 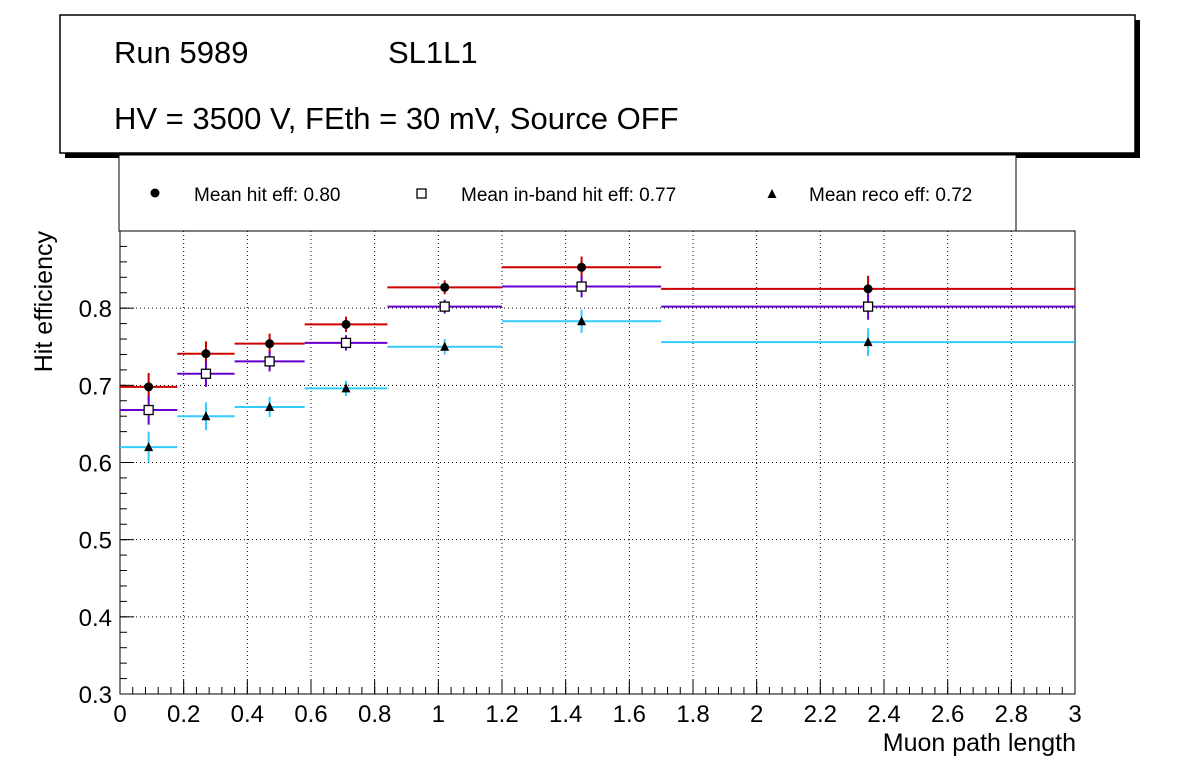 What do you see at coordinates (501, 714) in the screenshot?
I see `x-tick-label: 1.2` at bounding box center [501, 714].